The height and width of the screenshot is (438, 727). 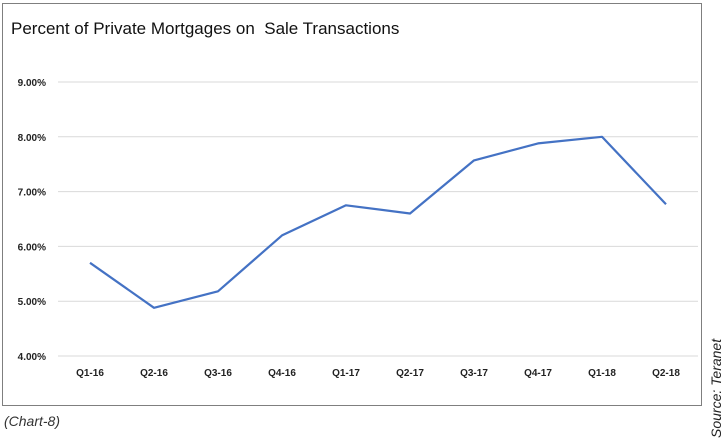 What do you see at coordinates (32, 302) in the screenshot?
I see `y-tick-label: 5.00%` at bounding box center [32, 302].